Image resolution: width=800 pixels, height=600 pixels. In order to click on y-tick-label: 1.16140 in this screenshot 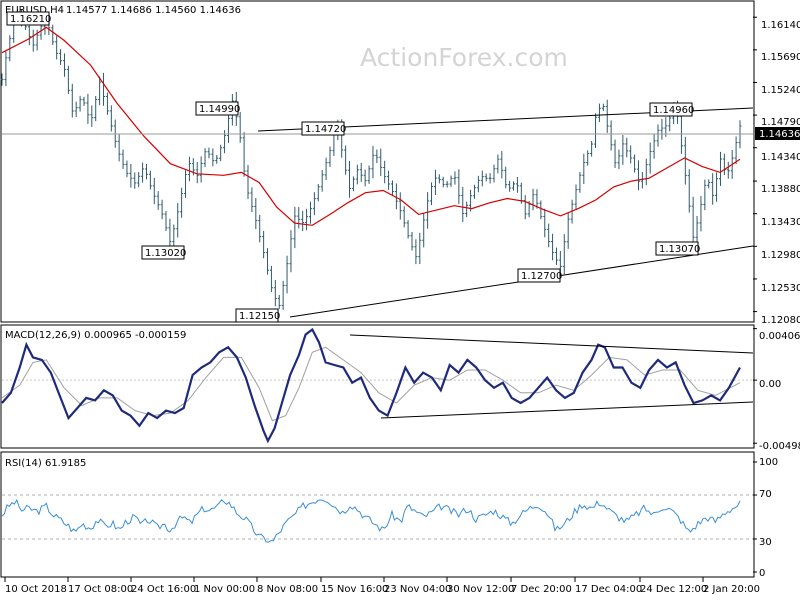, I will do `click(780, 25)`.